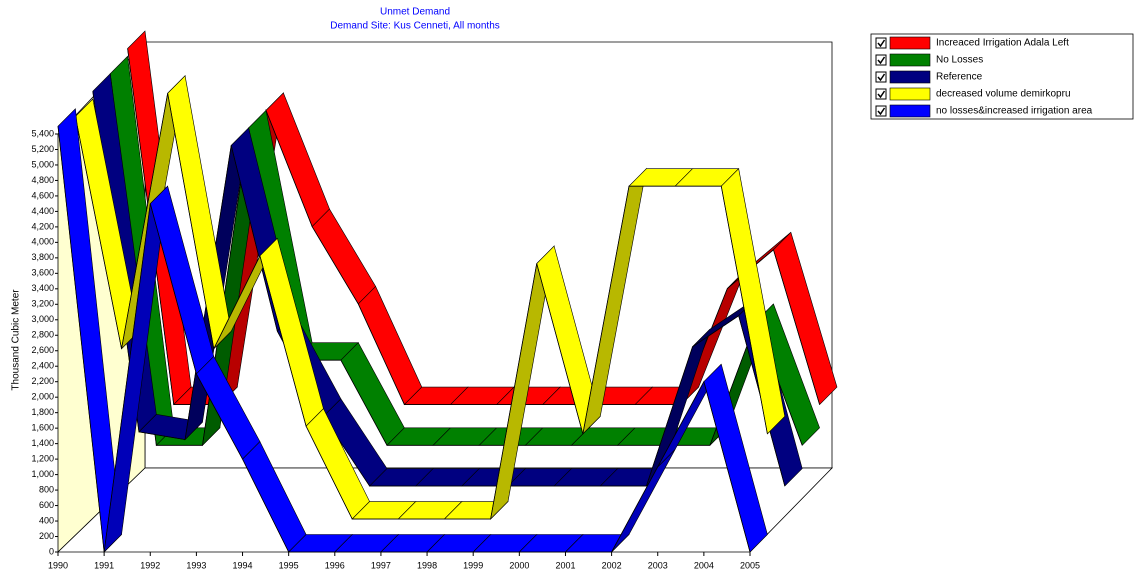  I want to click on y-tick-label: 4,000, so click(42, 242).